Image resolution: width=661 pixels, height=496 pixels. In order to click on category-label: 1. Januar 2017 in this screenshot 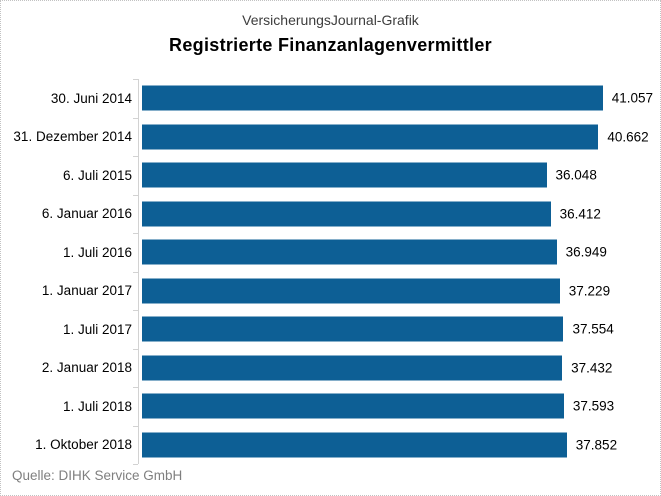, I will do `click(86, 291)`.